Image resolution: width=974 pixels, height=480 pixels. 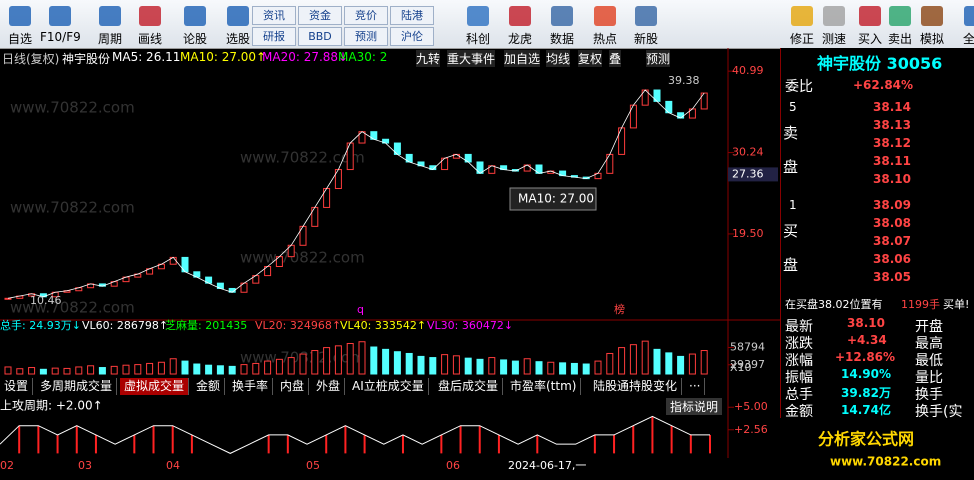 What do you see at coordinates (931, 39) in the screenshot?
I see `toolbar-button: 模拟` at bounding box center [931, 39].